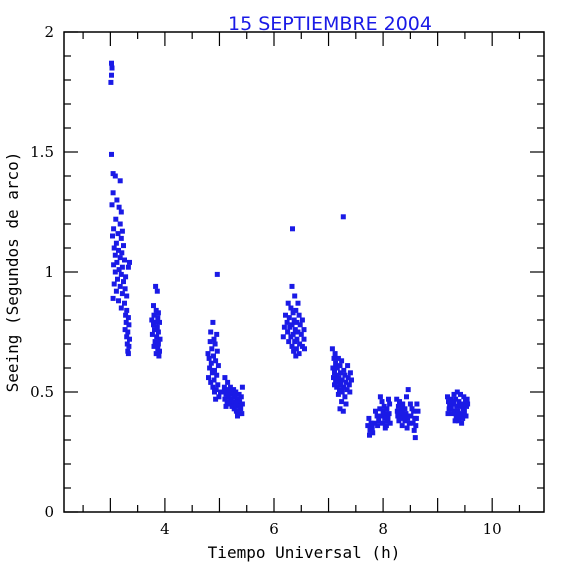 This screenshot has height=574, width=574. Describe the element at coordinates (42, 392) in the screenshot. I see `y-tick-label: 0.5` at that location.